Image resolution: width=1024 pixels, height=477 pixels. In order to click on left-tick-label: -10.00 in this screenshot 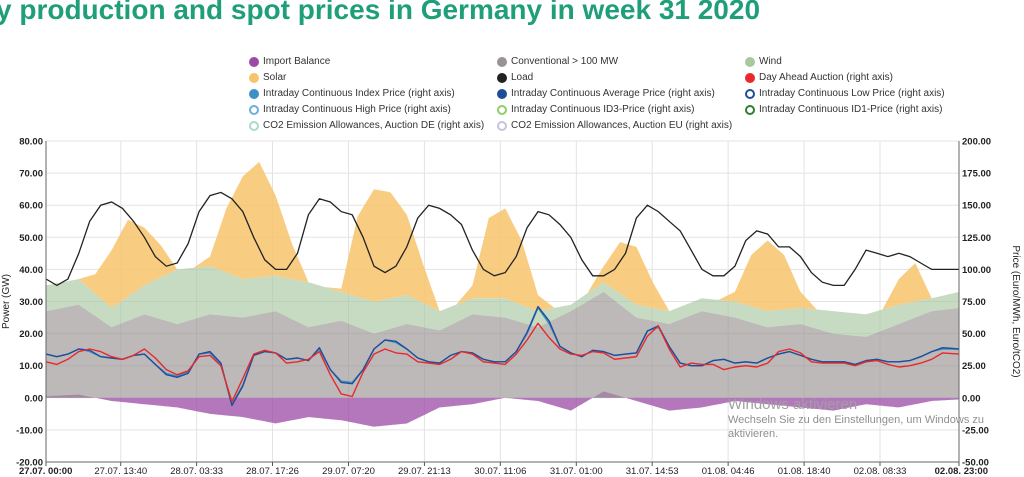, I will do `click(29, 430)`.